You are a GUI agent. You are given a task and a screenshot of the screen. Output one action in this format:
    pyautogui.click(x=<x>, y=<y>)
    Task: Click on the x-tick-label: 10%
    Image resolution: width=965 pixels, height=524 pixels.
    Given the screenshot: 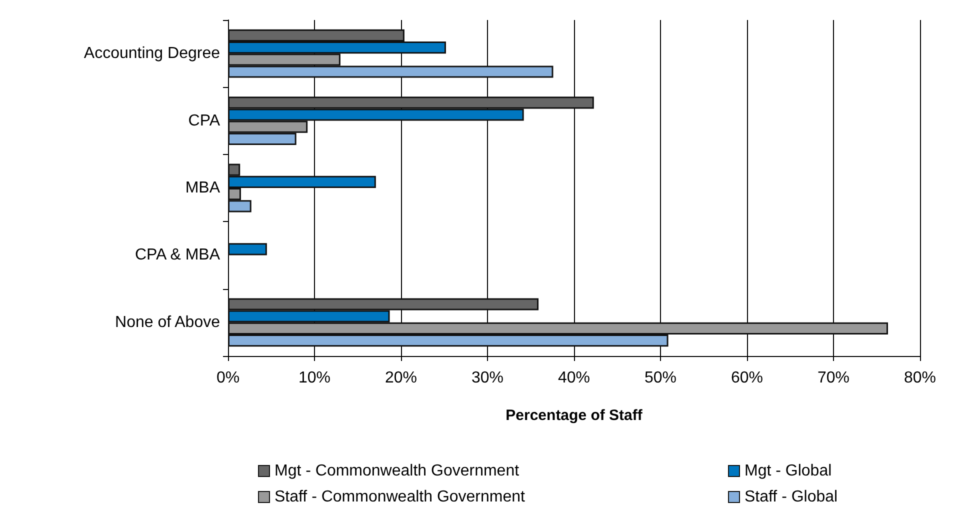 What is the action you would take?
    pyautogui.click(x=314, y=378)
    